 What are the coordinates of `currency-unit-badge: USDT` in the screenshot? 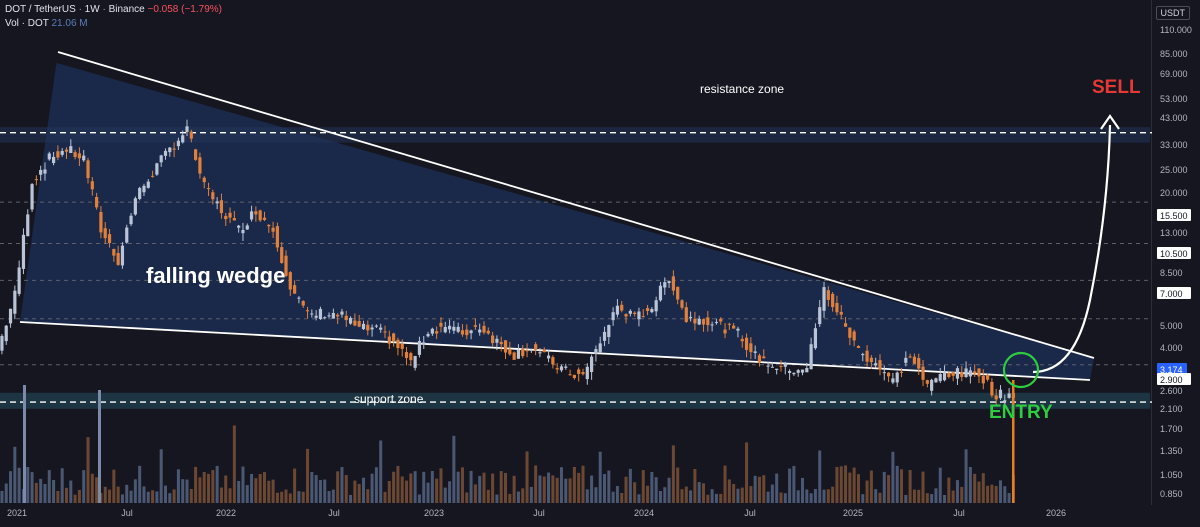 It's located at (1172, 13).